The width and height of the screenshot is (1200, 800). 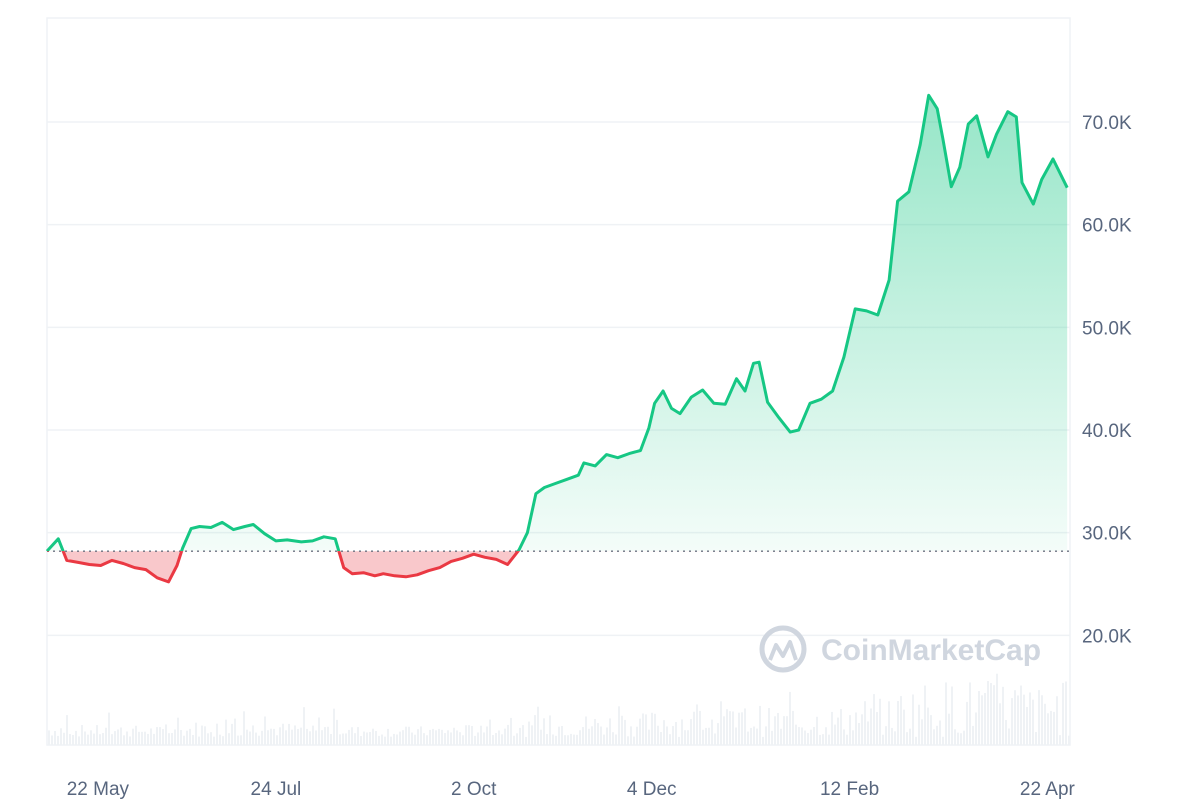 I want to click on x-tick-label: 2 Oct, so click(x=474, y=789).